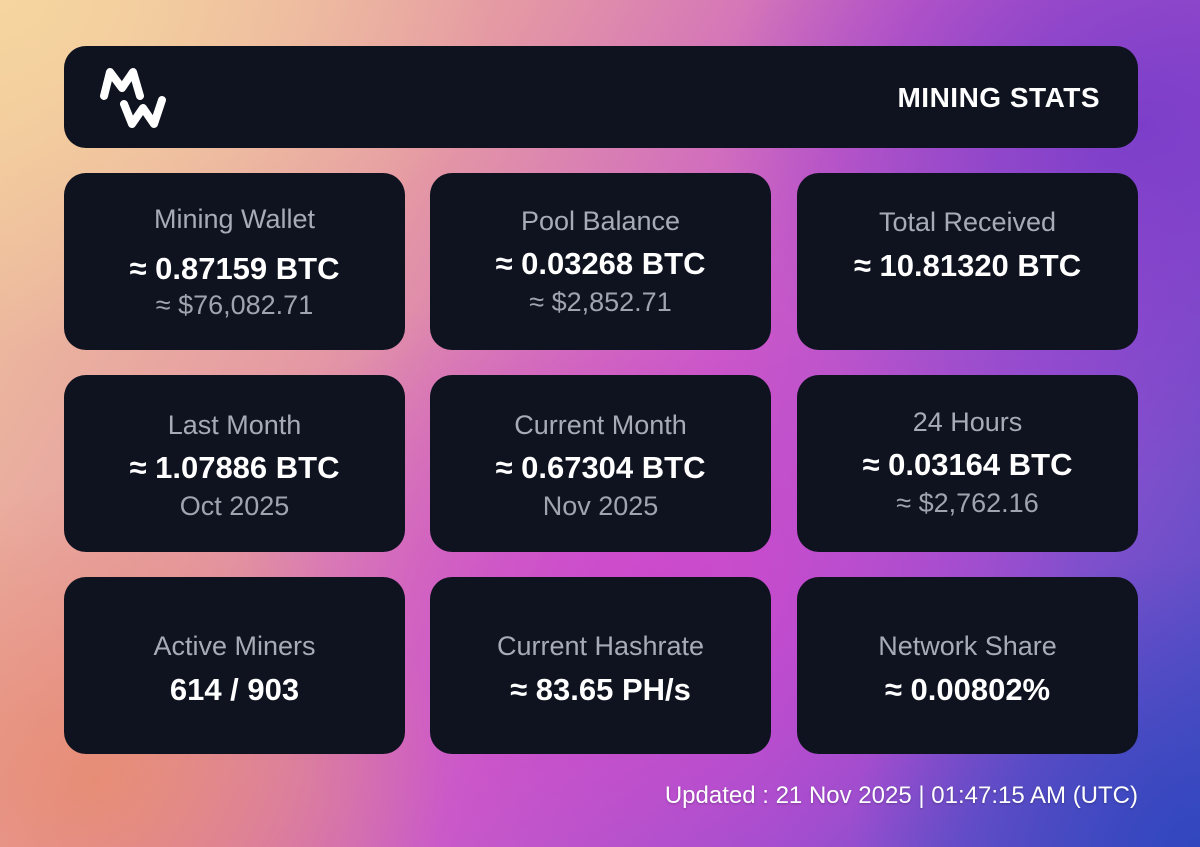 The width and height of the screenshot is (1200, 847). Describe the element at coordinates (600, 221) in the screenshot. I see `card-label: Pool Balance` at that location.